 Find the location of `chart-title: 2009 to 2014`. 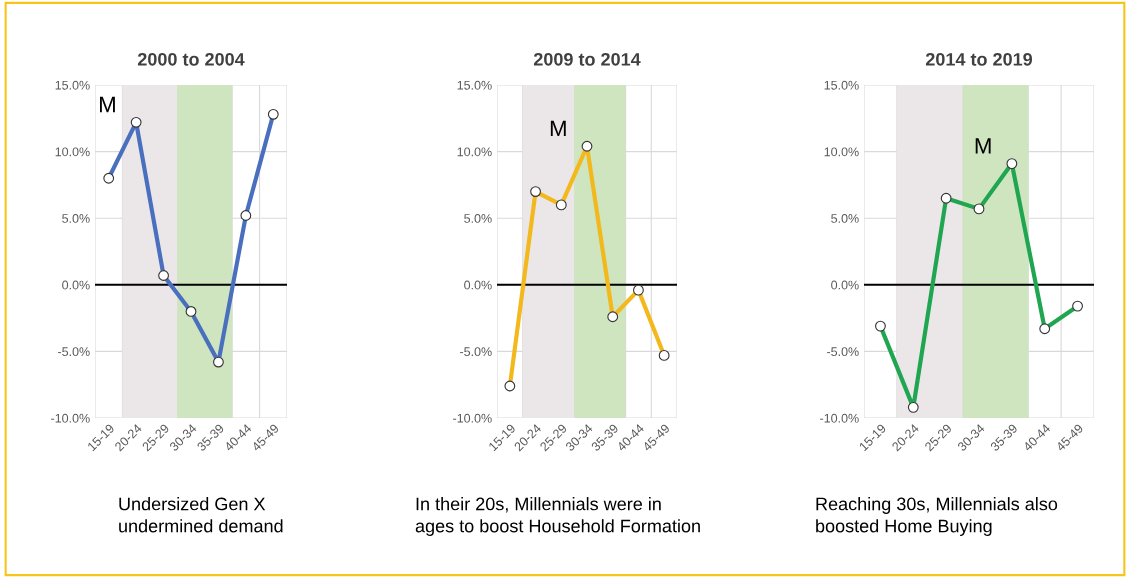

chart-title: 2009 to 2014 is located at coordinates (587, 59).